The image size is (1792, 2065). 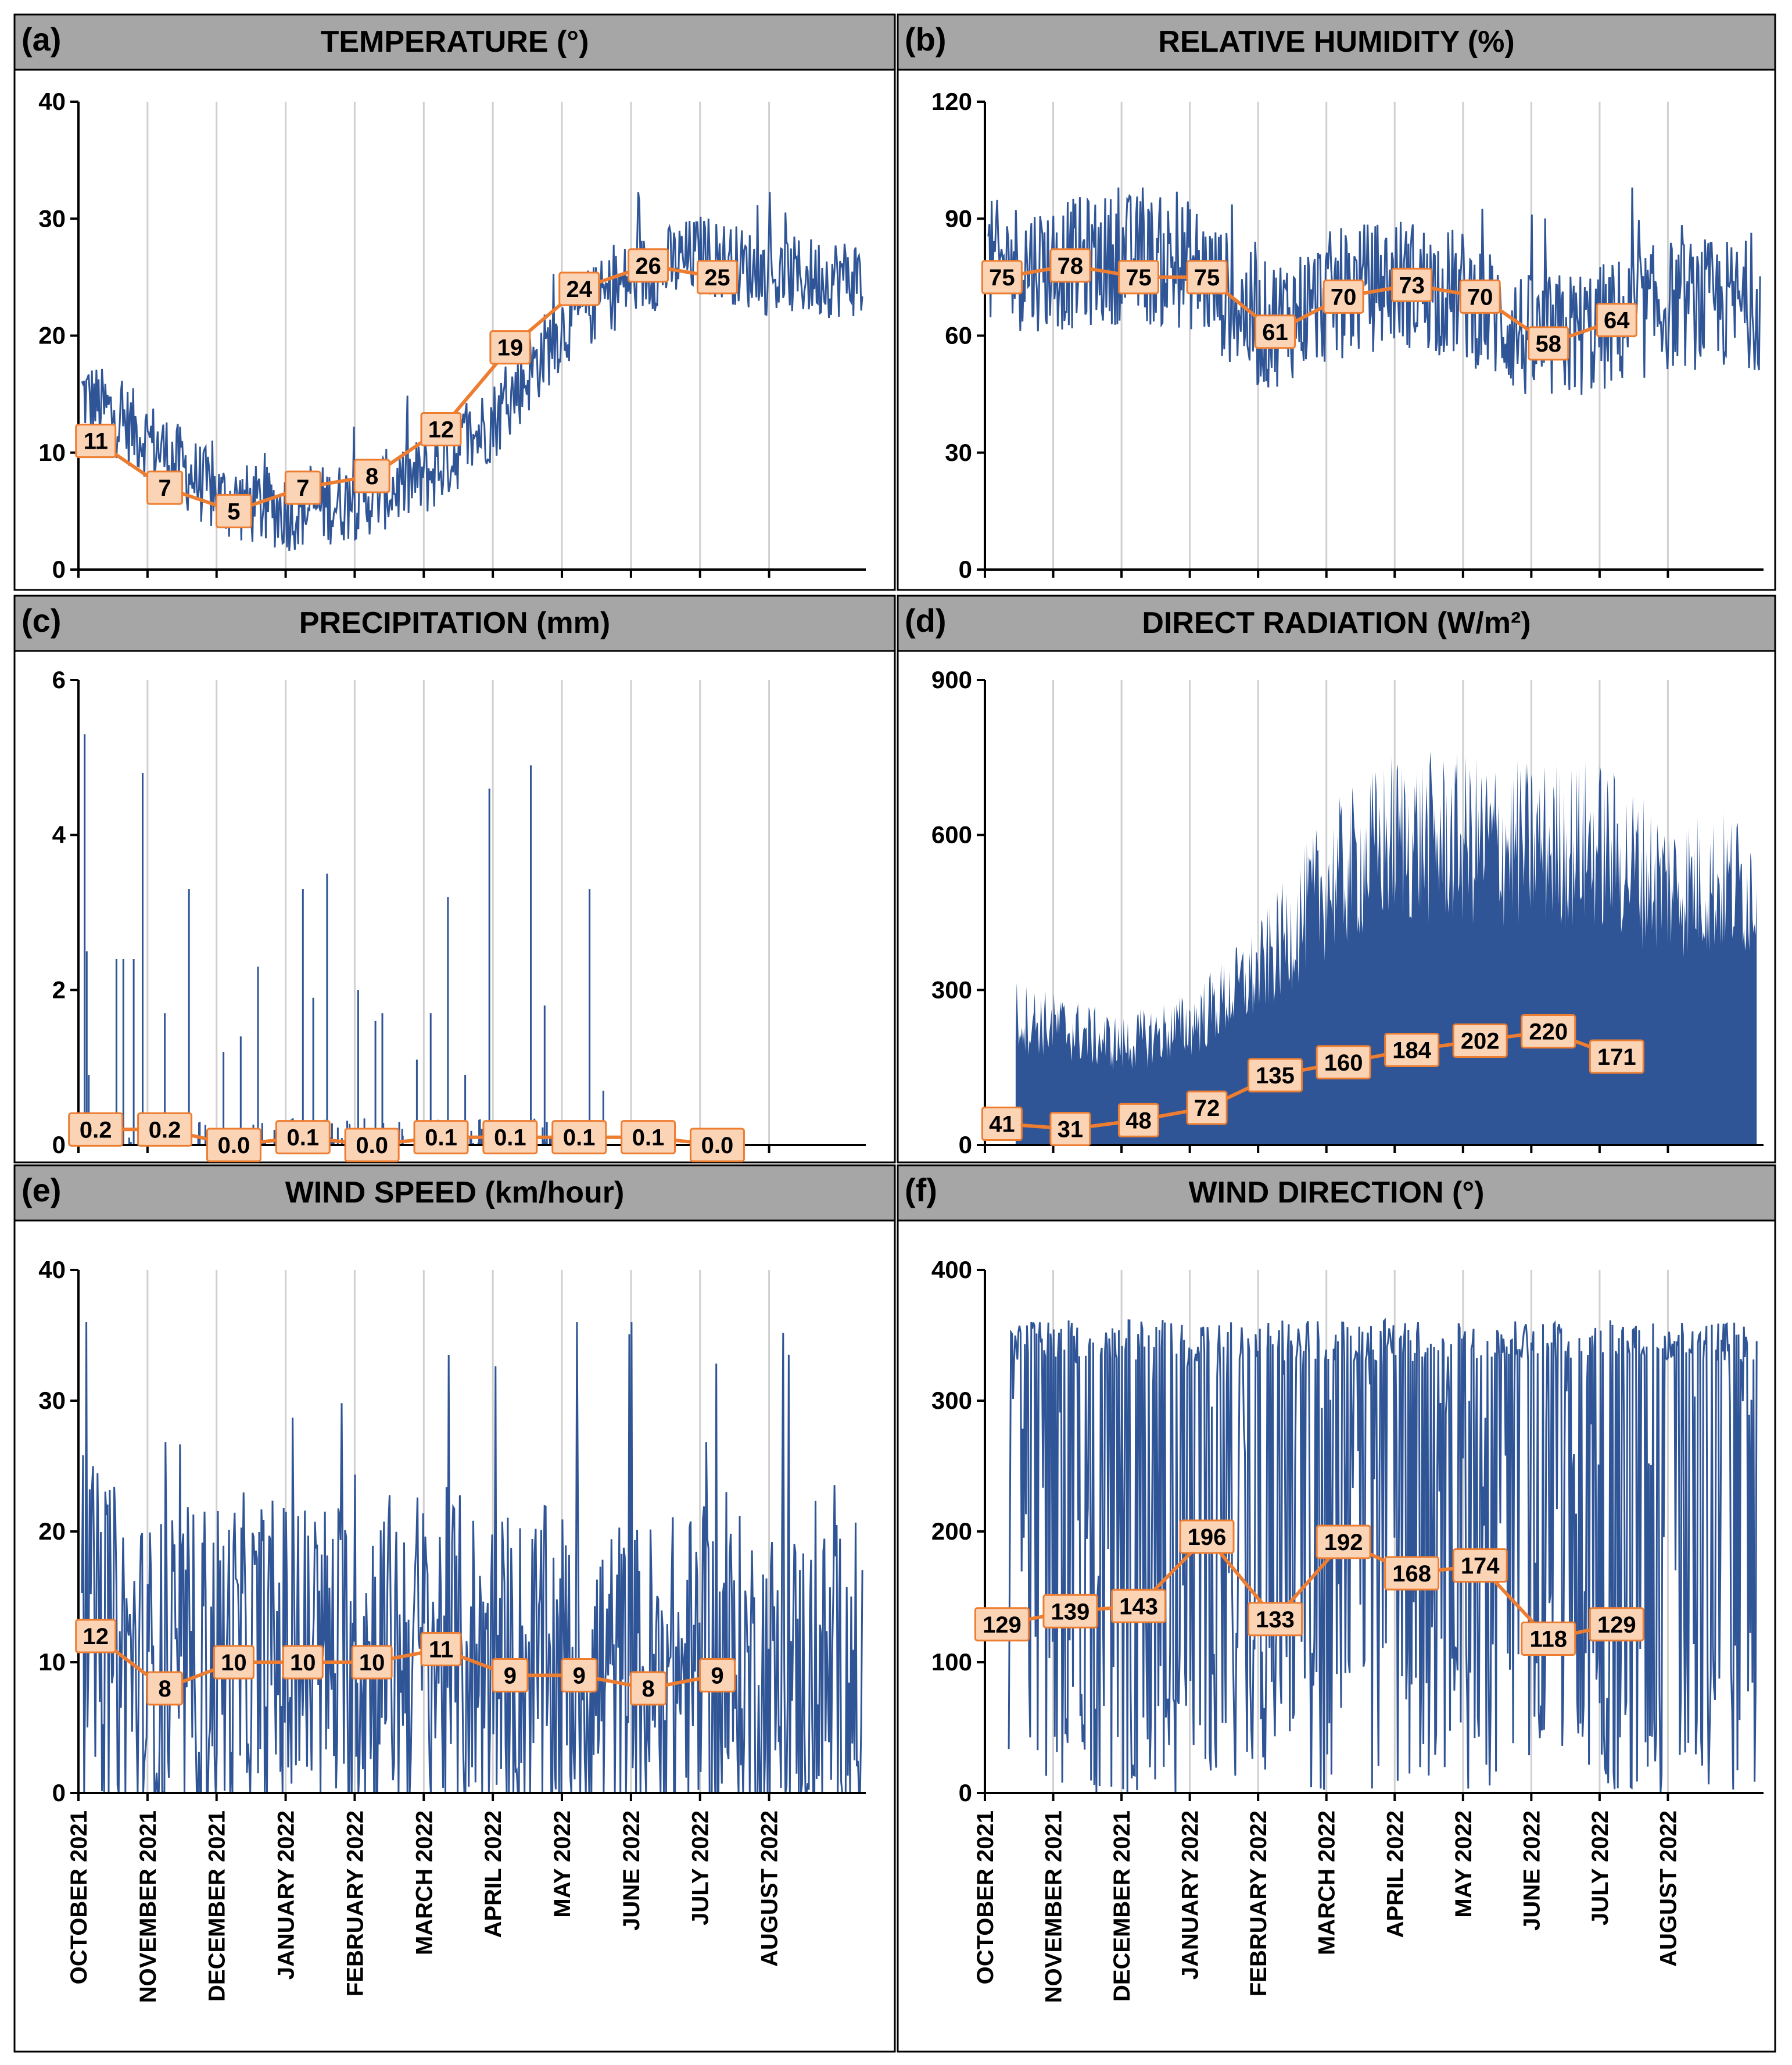 What do you see at coordinates (951, 1532) in the screenshot?
I see `y-tick-label: 200` at bounding box center [951, 1532].